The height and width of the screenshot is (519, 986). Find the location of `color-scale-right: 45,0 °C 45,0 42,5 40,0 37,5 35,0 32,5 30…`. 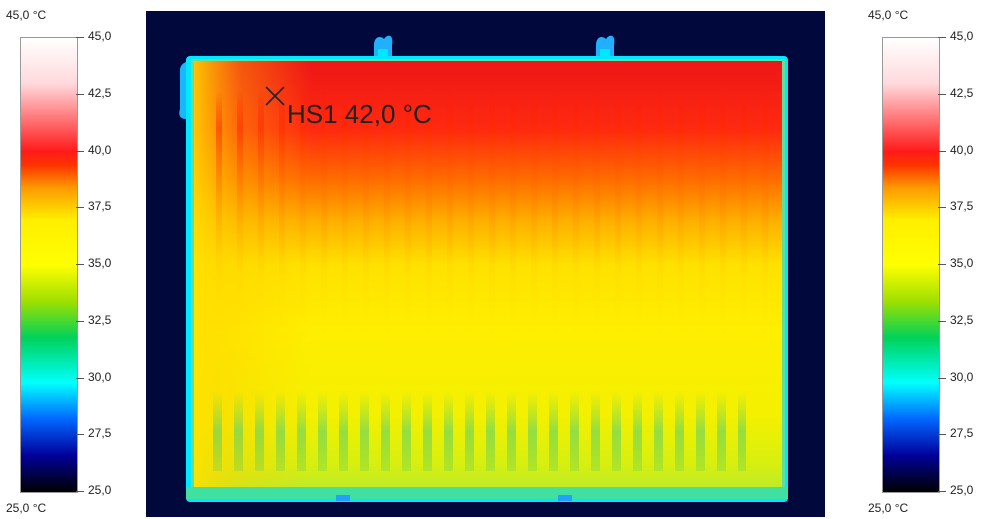

color-scale-right: 45,0 °C 45,0 42,5 40,0 37,5 35,0 32,5 30… is located at coordinates (924, 259).